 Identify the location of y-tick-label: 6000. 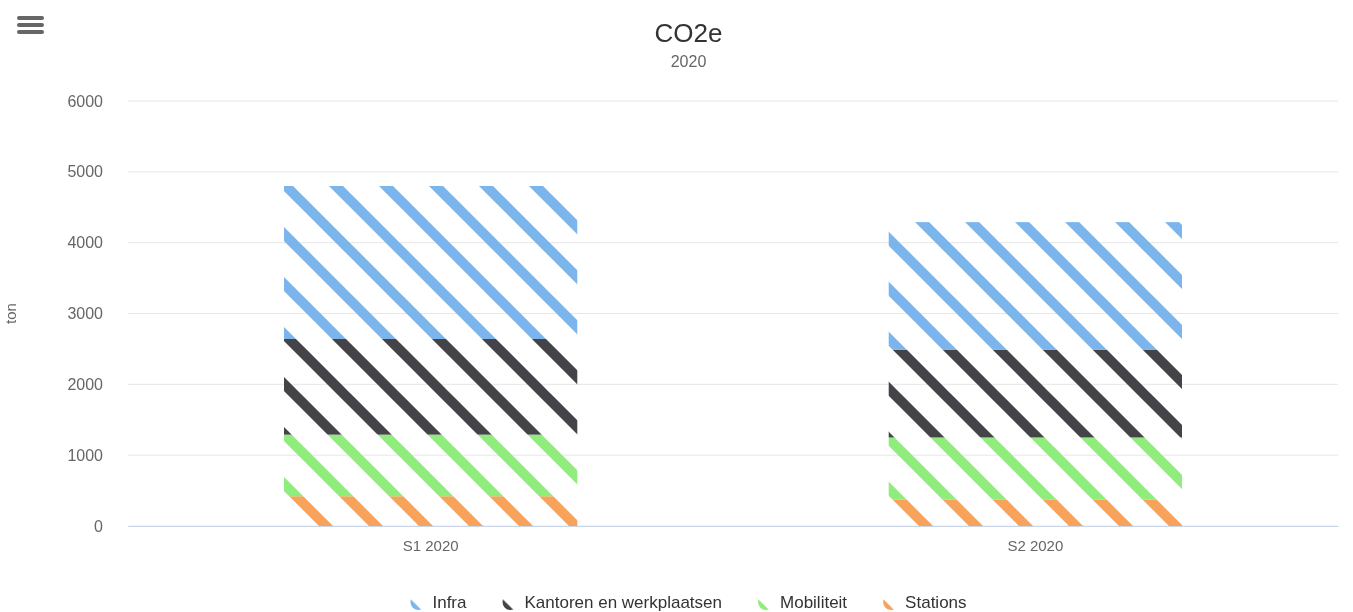
(85, 101).